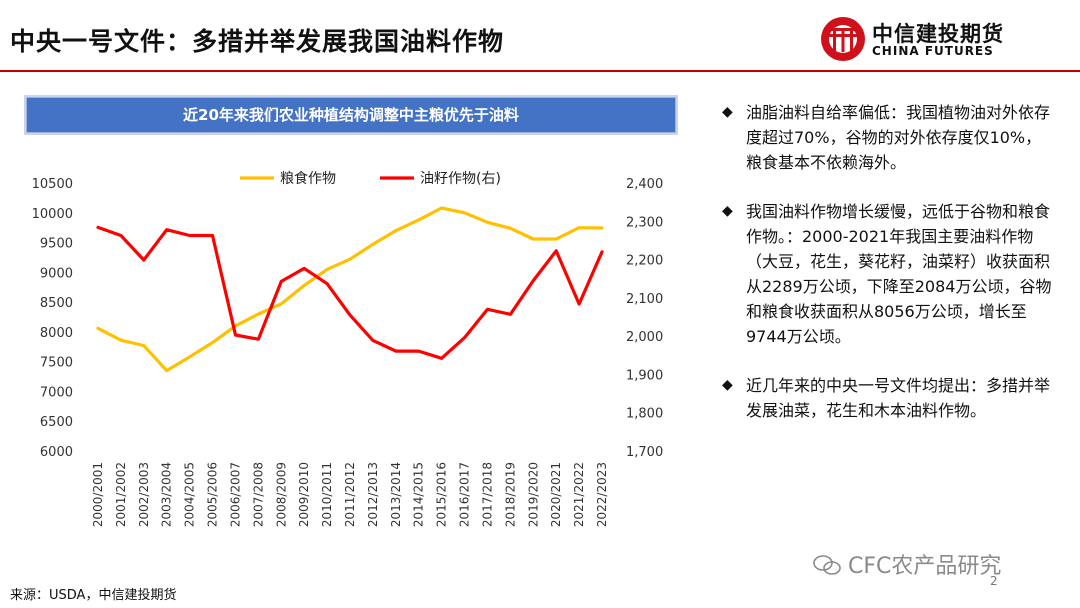 Image resolution: width=1080 pixels, height=608 pixels. I want to click on wechat-icon, so click(827, 565).